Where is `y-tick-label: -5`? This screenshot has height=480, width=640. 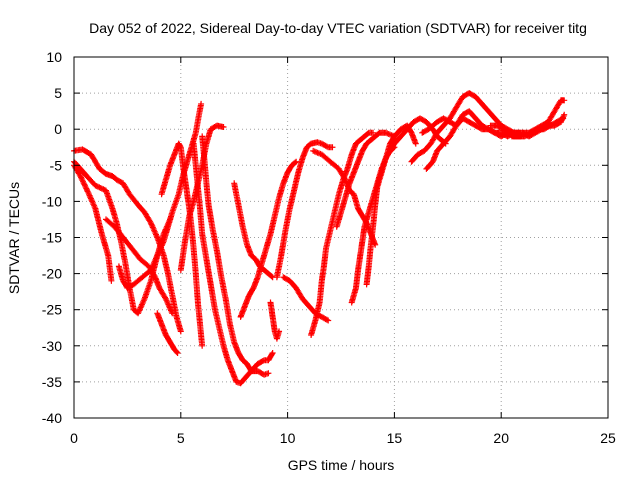
y-tick-label: -5 is located at coordinates (56, 165).